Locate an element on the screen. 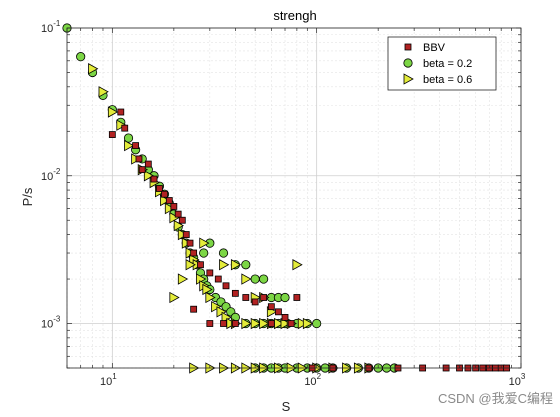 The height and width of the screenshot is (417, 560). y-tick-label-exponent: -1 is located at coordinates (57, 23).